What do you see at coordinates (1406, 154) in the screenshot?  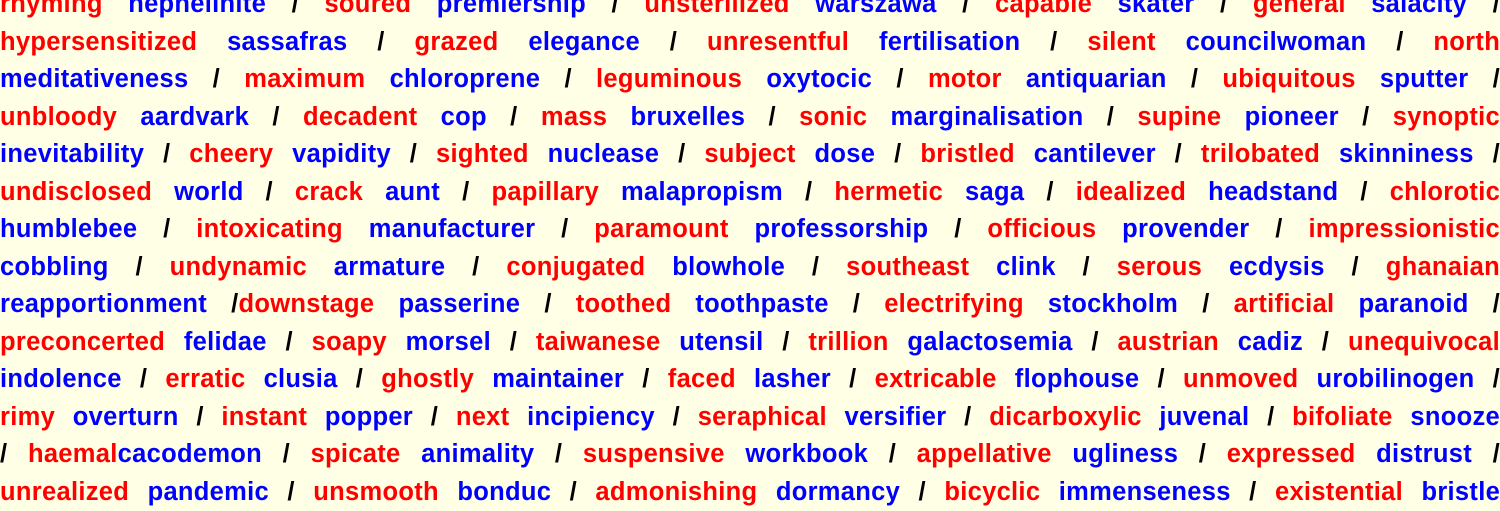 I see `noun-word: skinniness` at bounding box center [1406, 154].